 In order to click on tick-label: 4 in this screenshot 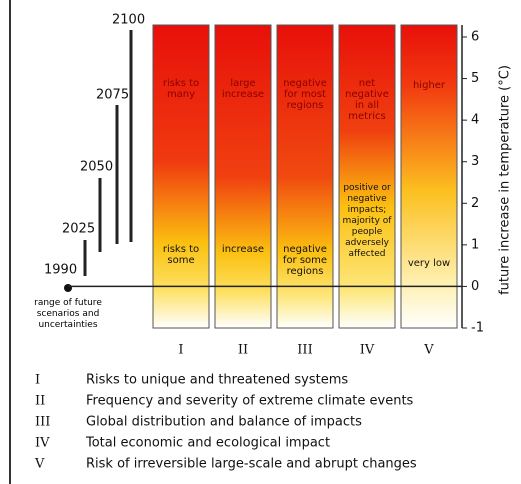, I will do `click(475, 120)`.